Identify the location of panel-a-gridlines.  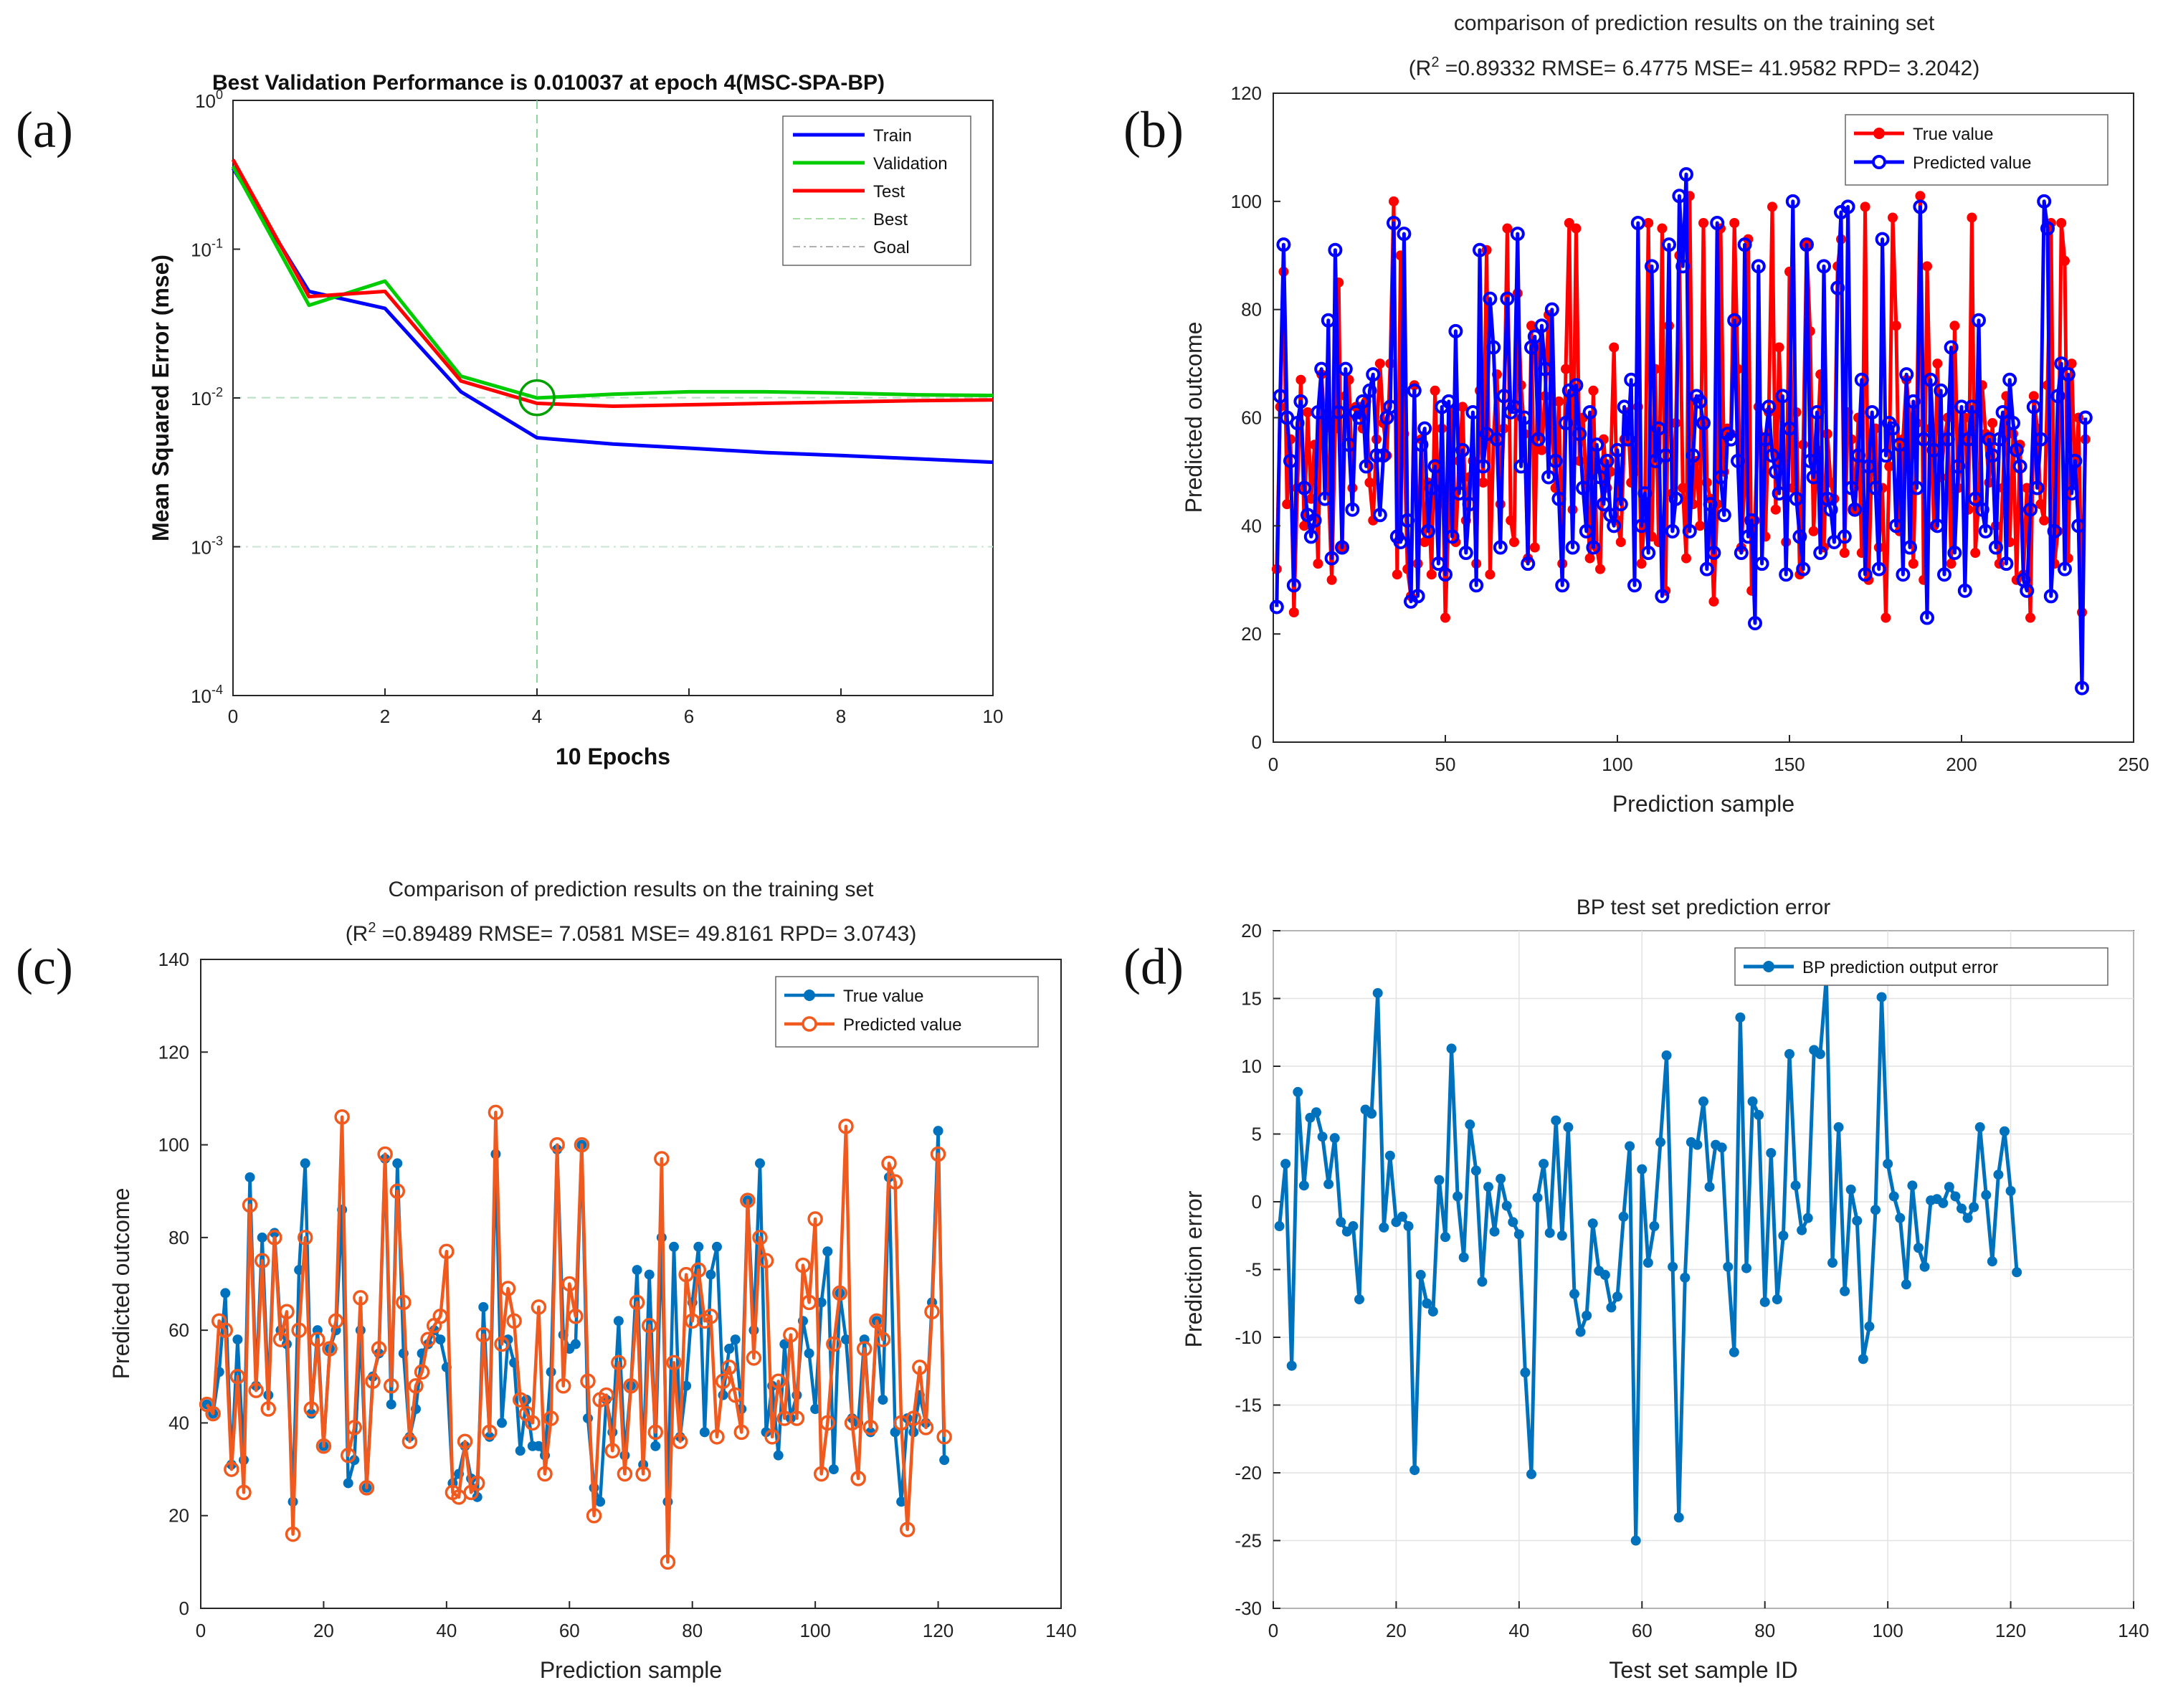
(613, 398).